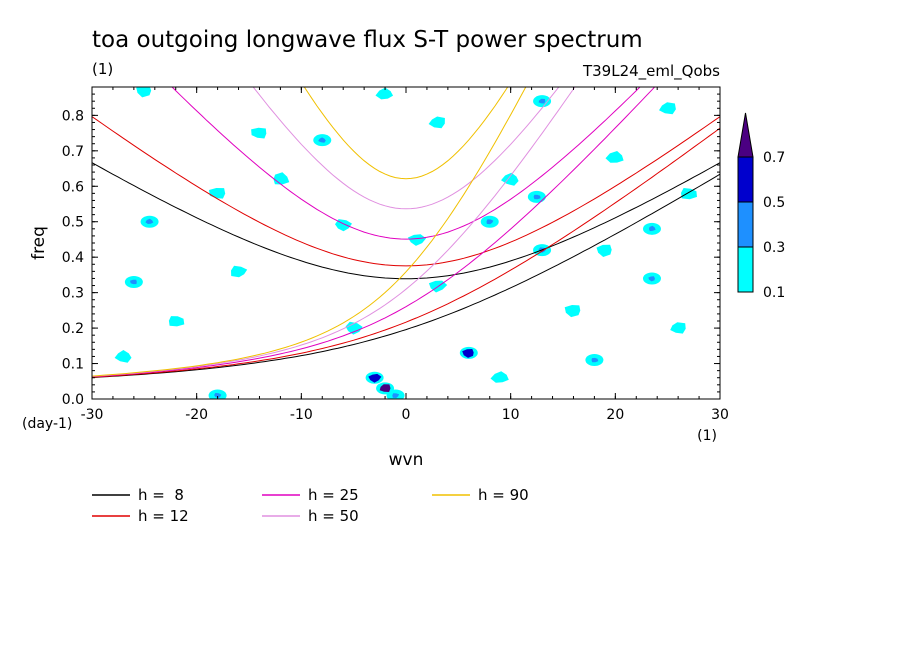  What do you see at coordinates (73, 116) in the screenshot?
I see `y-tick-label: 0.8` at bounding box center [73, 116].